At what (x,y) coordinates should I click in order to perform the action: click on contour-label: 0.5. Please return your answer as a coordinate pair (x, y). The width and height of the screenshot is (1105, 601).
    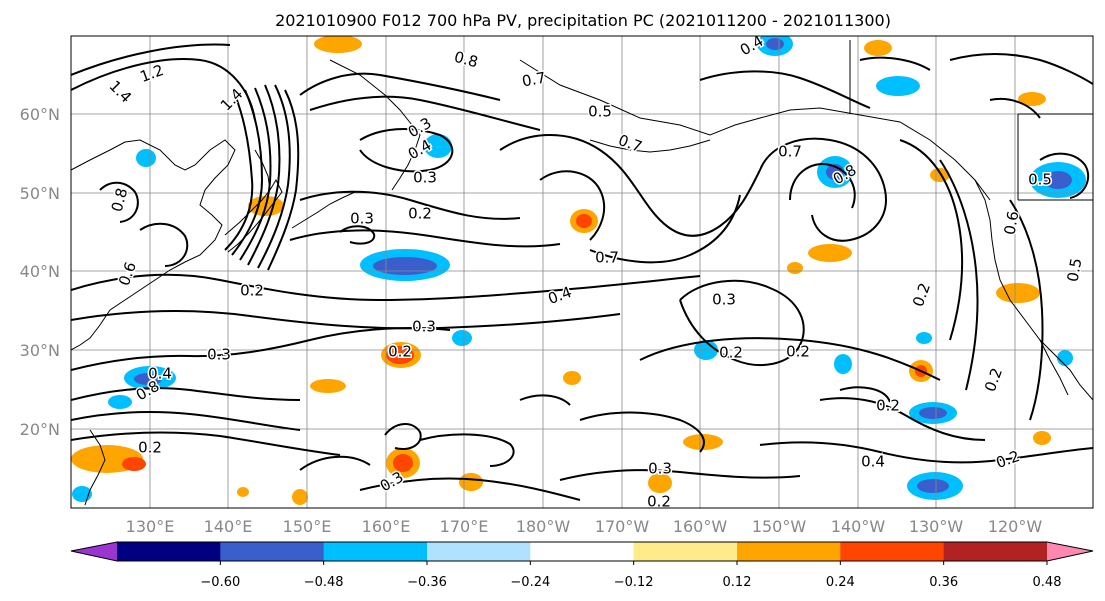
    Looking at the image, I should click on (600, 112).